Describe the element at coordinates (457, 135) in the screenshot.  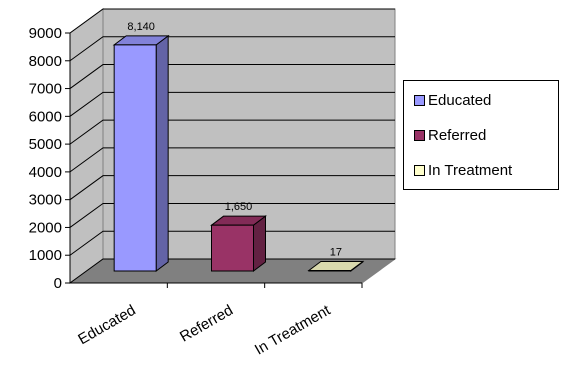
I see `legend-label-referred: Referred` at that location.